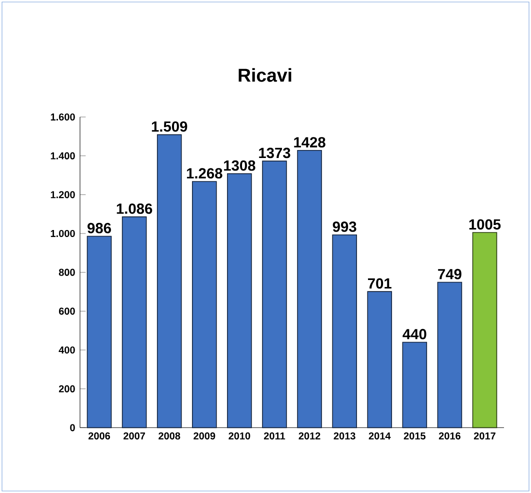 The height and width of the screenshot is (493, 531). I want to click on x-tick-label: 2017, so click(485, 436).